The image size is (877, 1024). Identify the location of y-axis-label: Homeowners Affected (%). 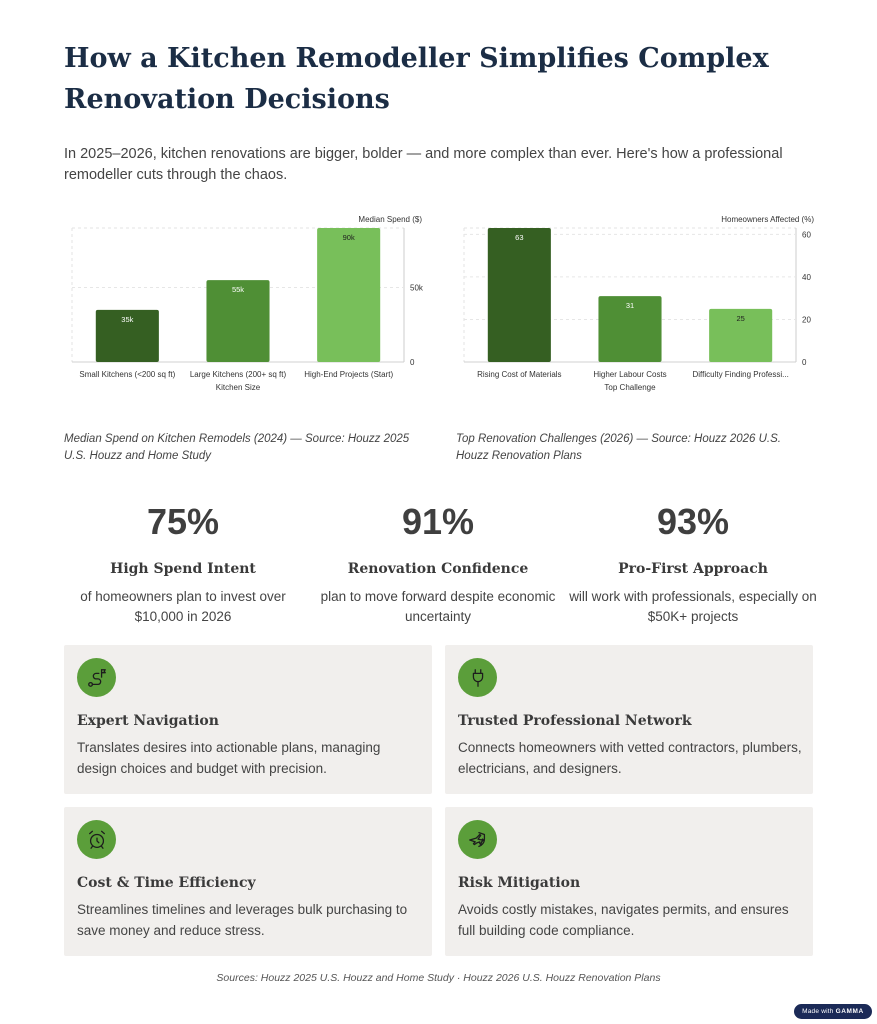
(767, 219).